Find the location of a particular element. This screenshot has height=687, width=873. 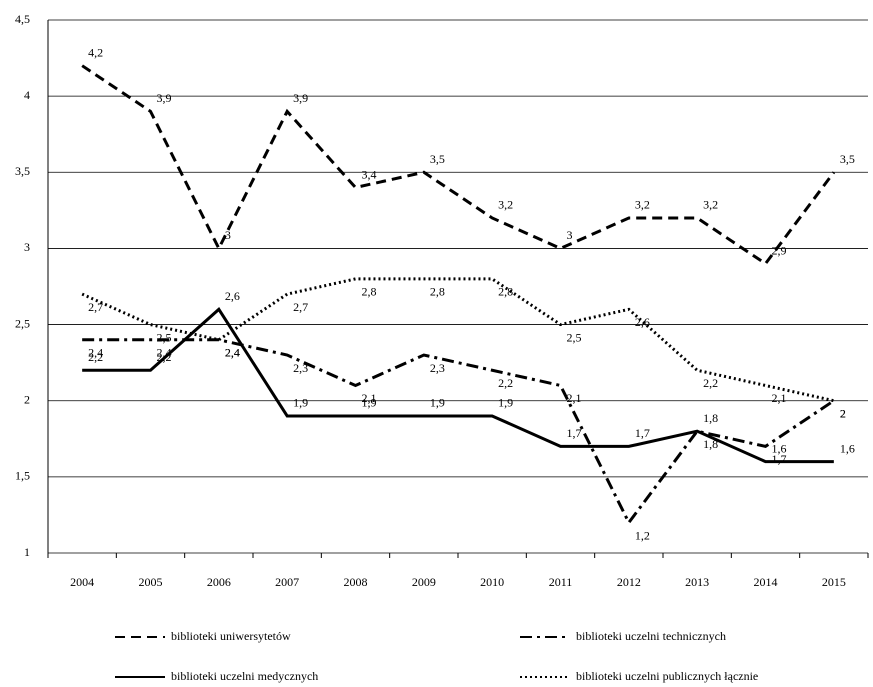

y-tick-label: 1,5 is located at coordinates (22, 476).